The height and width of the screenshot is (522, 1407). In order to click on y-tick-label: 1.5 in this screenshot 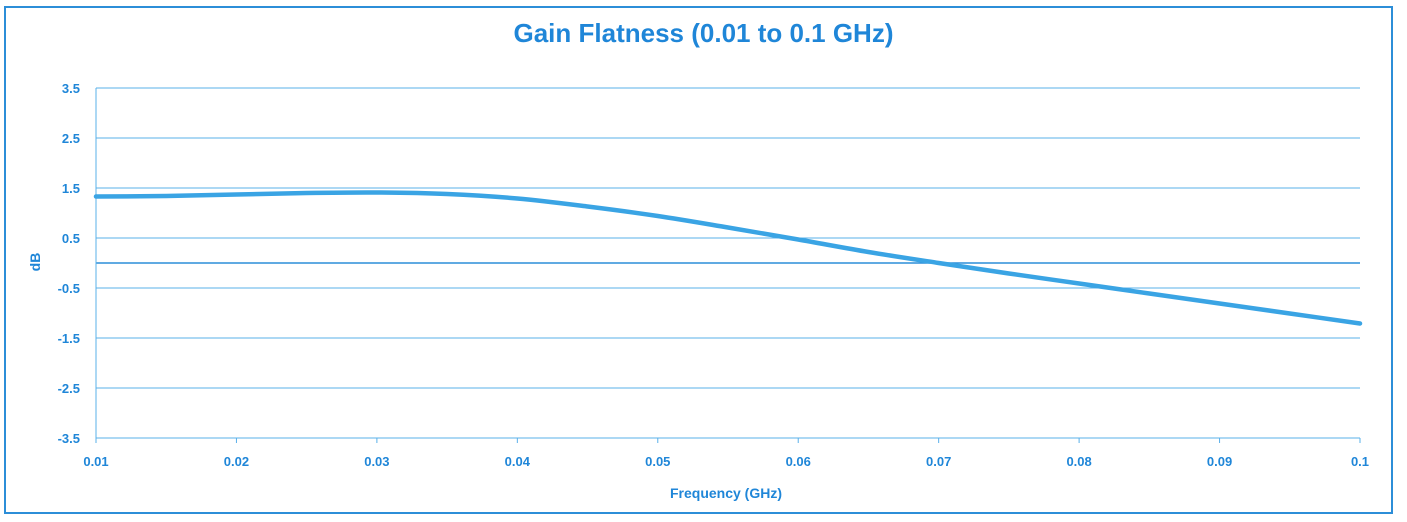, I will do `click(71, 188)`.